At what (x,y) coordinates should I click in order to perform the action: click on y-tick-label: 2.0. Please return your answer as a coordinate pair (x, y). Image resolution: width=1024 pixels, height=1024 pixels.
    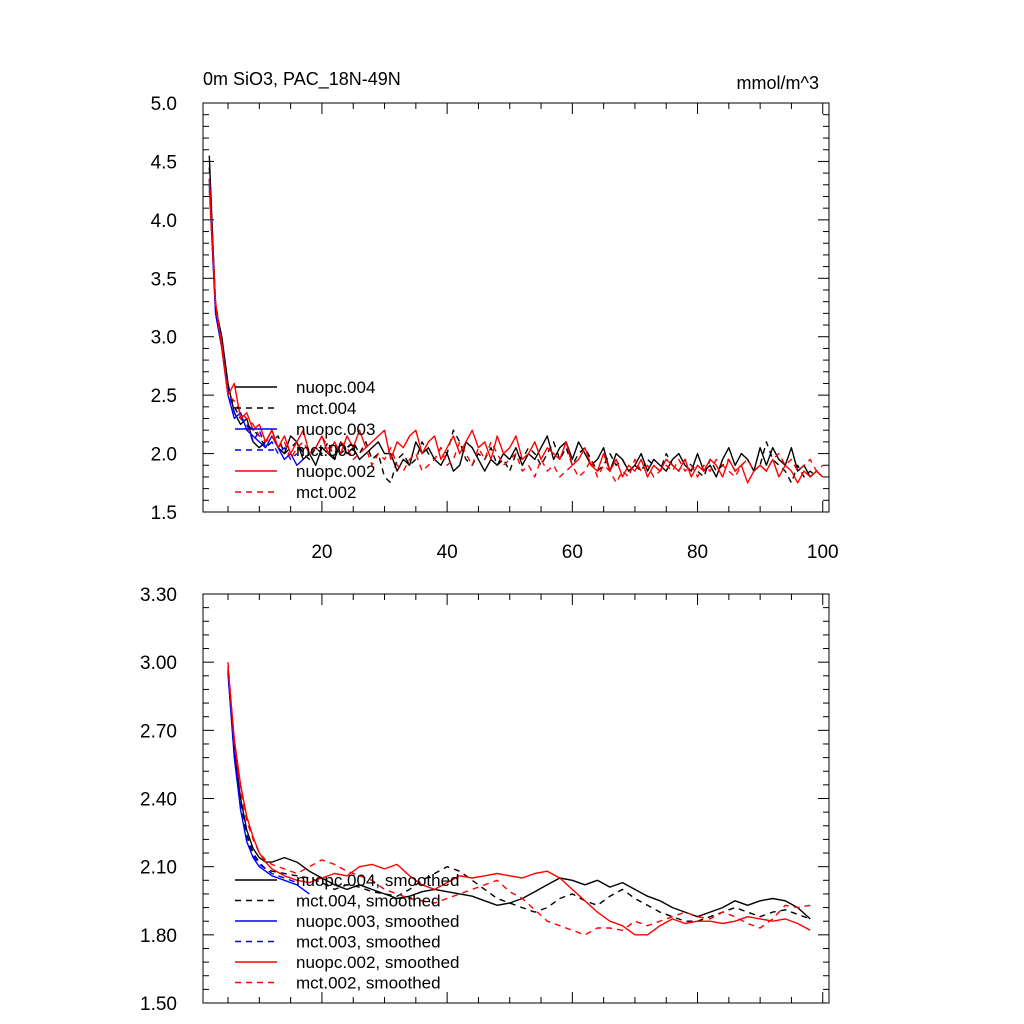
    Looking at the image, I should click on (164, 455).